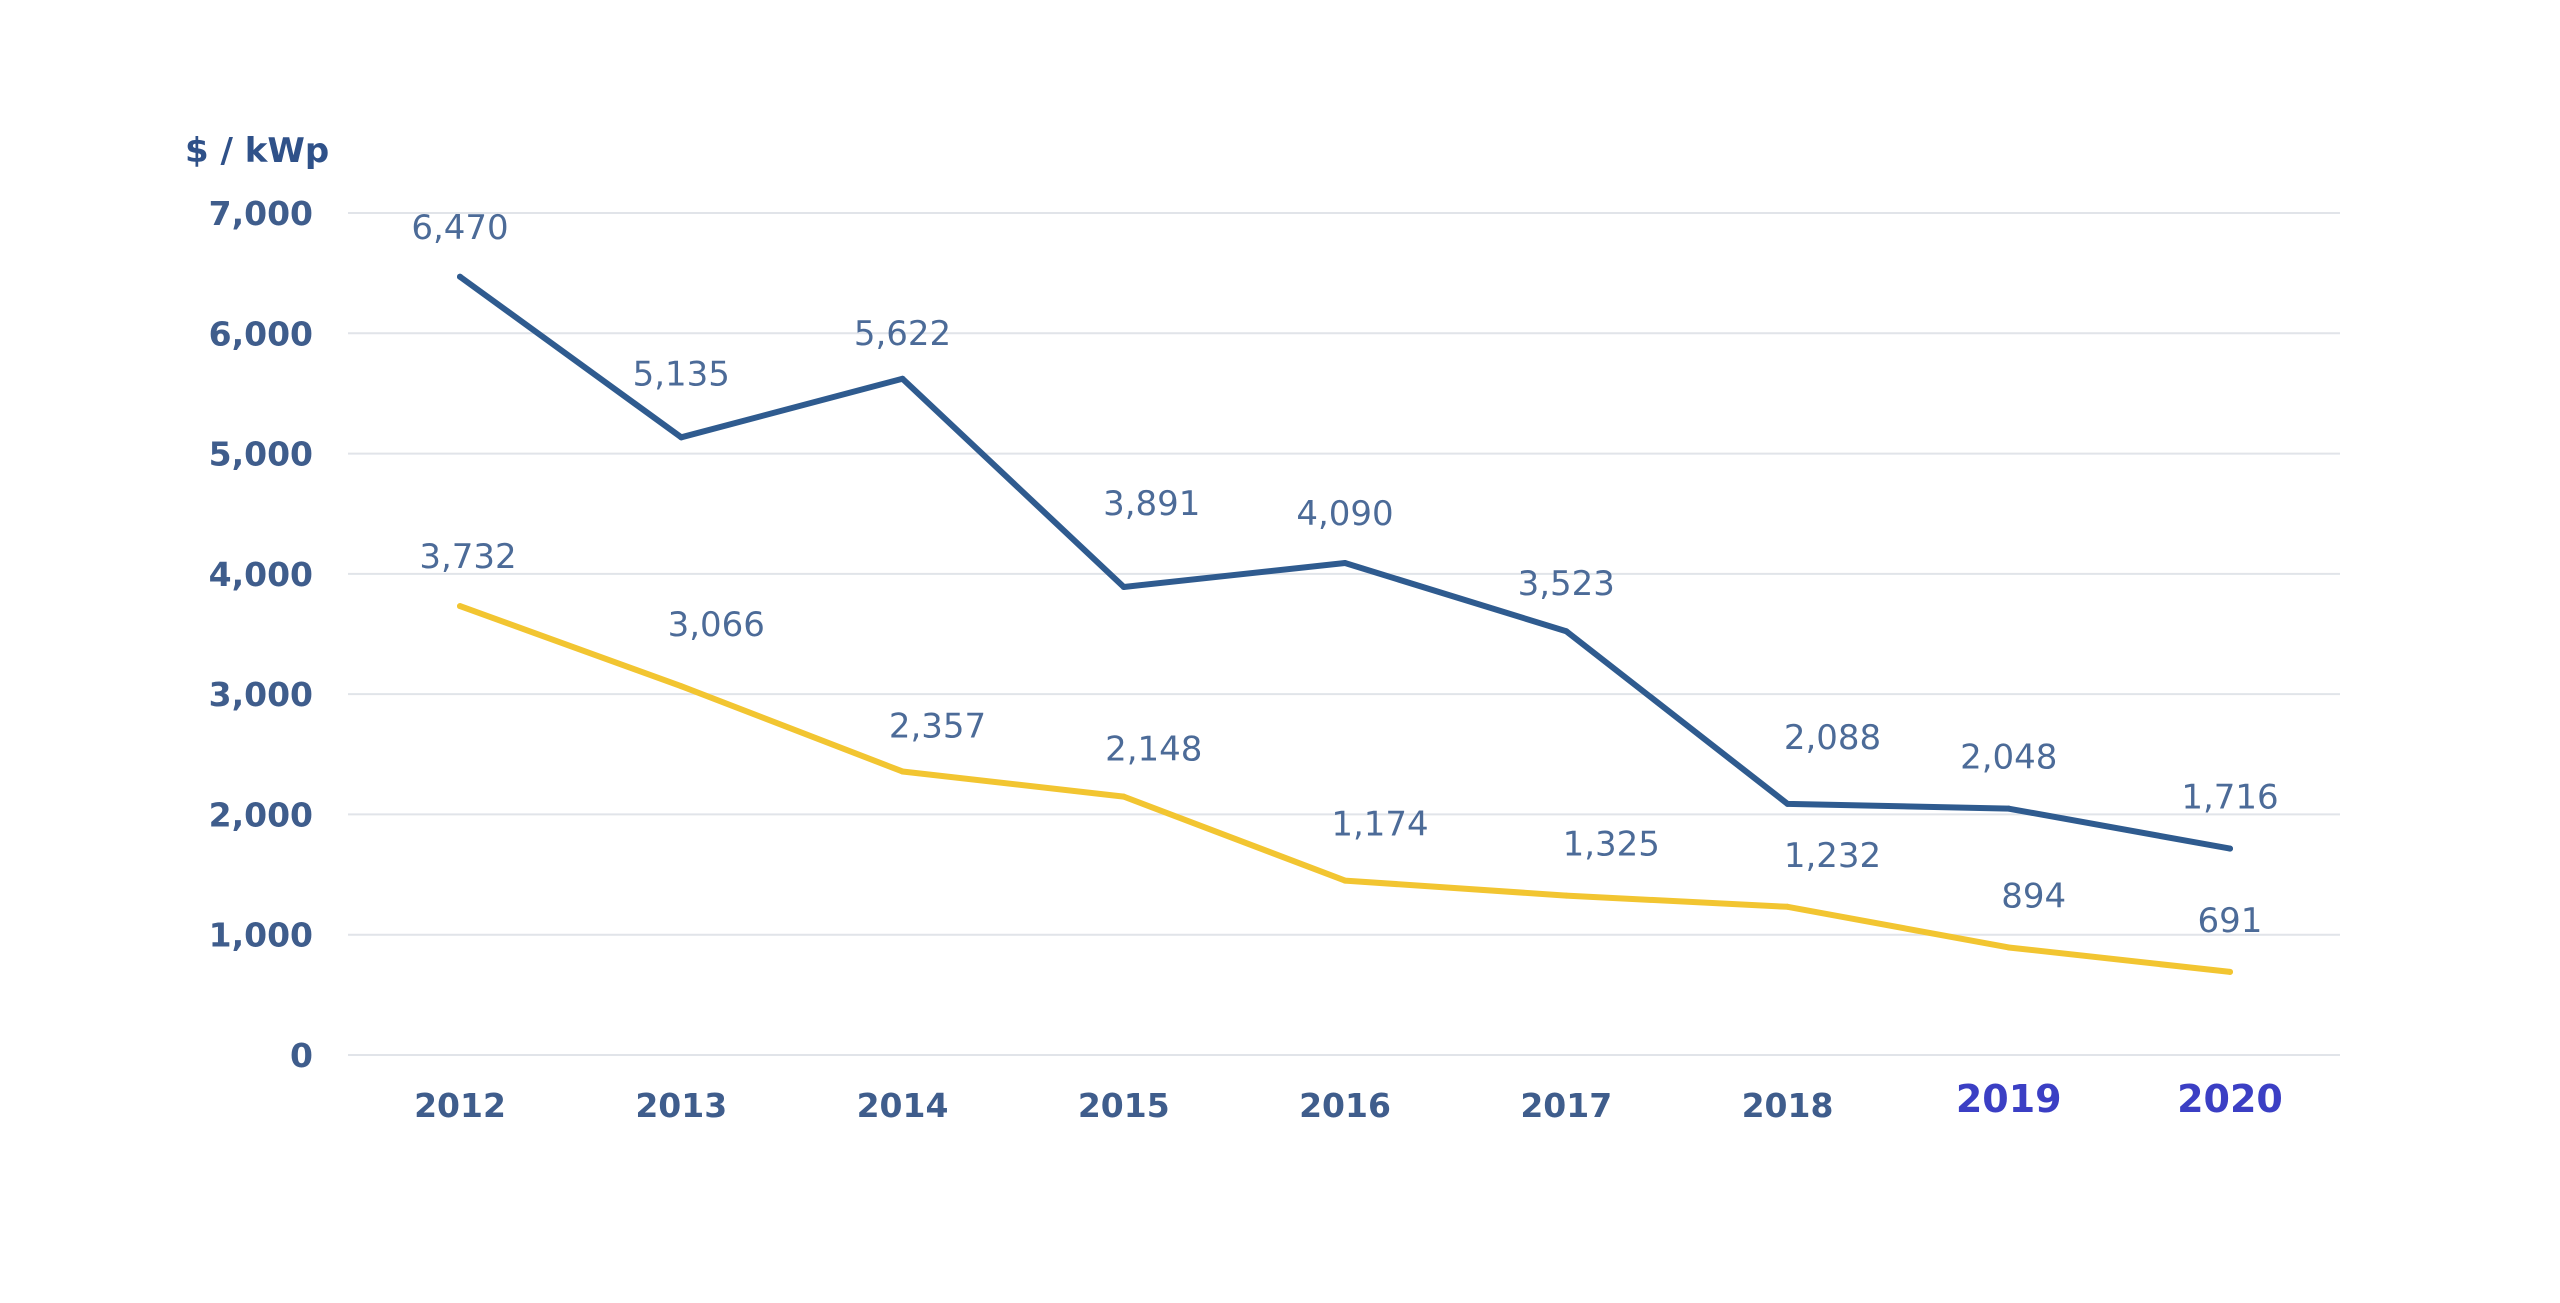 The image size is (2560, 1303). I want to click on data-label: 1,716, so click(2229, 798).